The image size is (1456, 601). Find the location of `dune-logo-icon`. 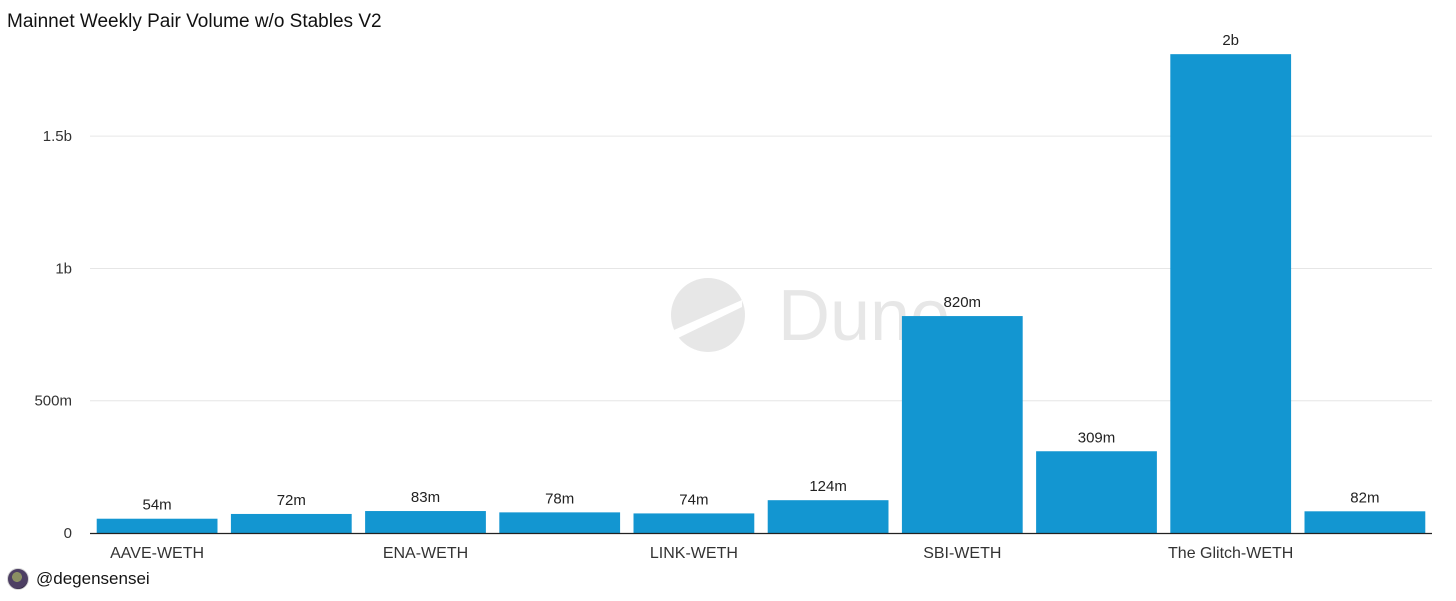

dune-logo-icon is located at coordinates (708, 315).